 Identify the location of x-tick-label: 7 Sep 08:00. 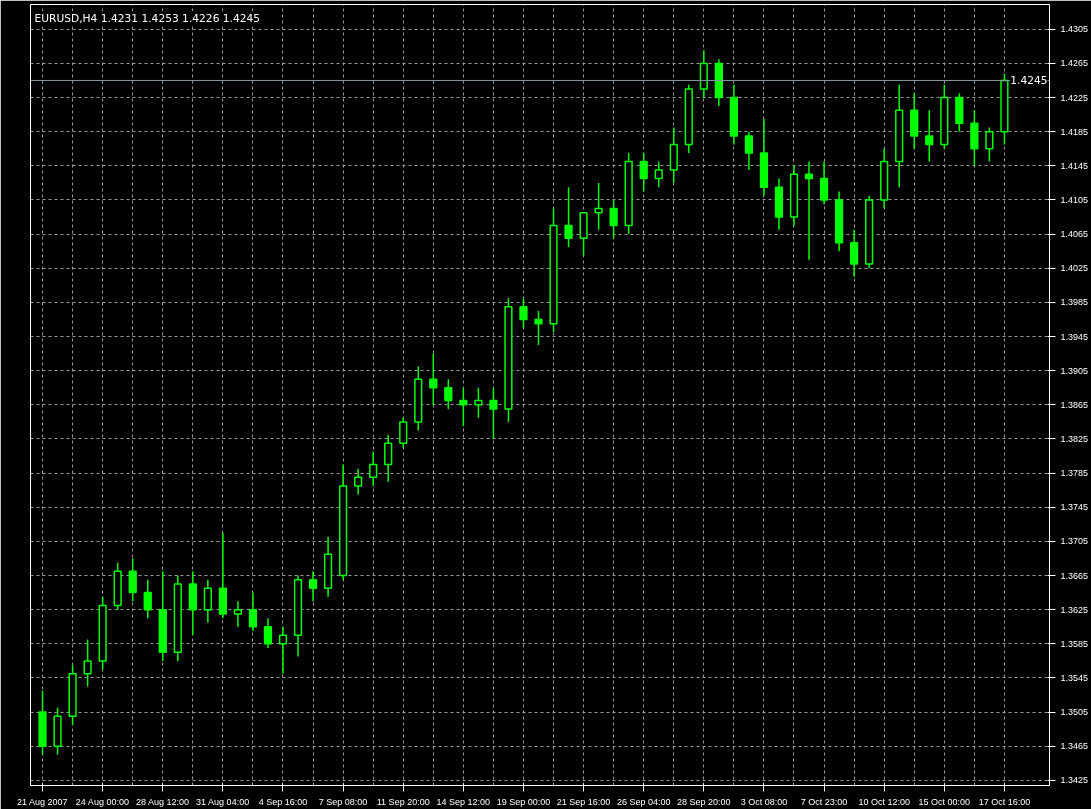
(343, 801).